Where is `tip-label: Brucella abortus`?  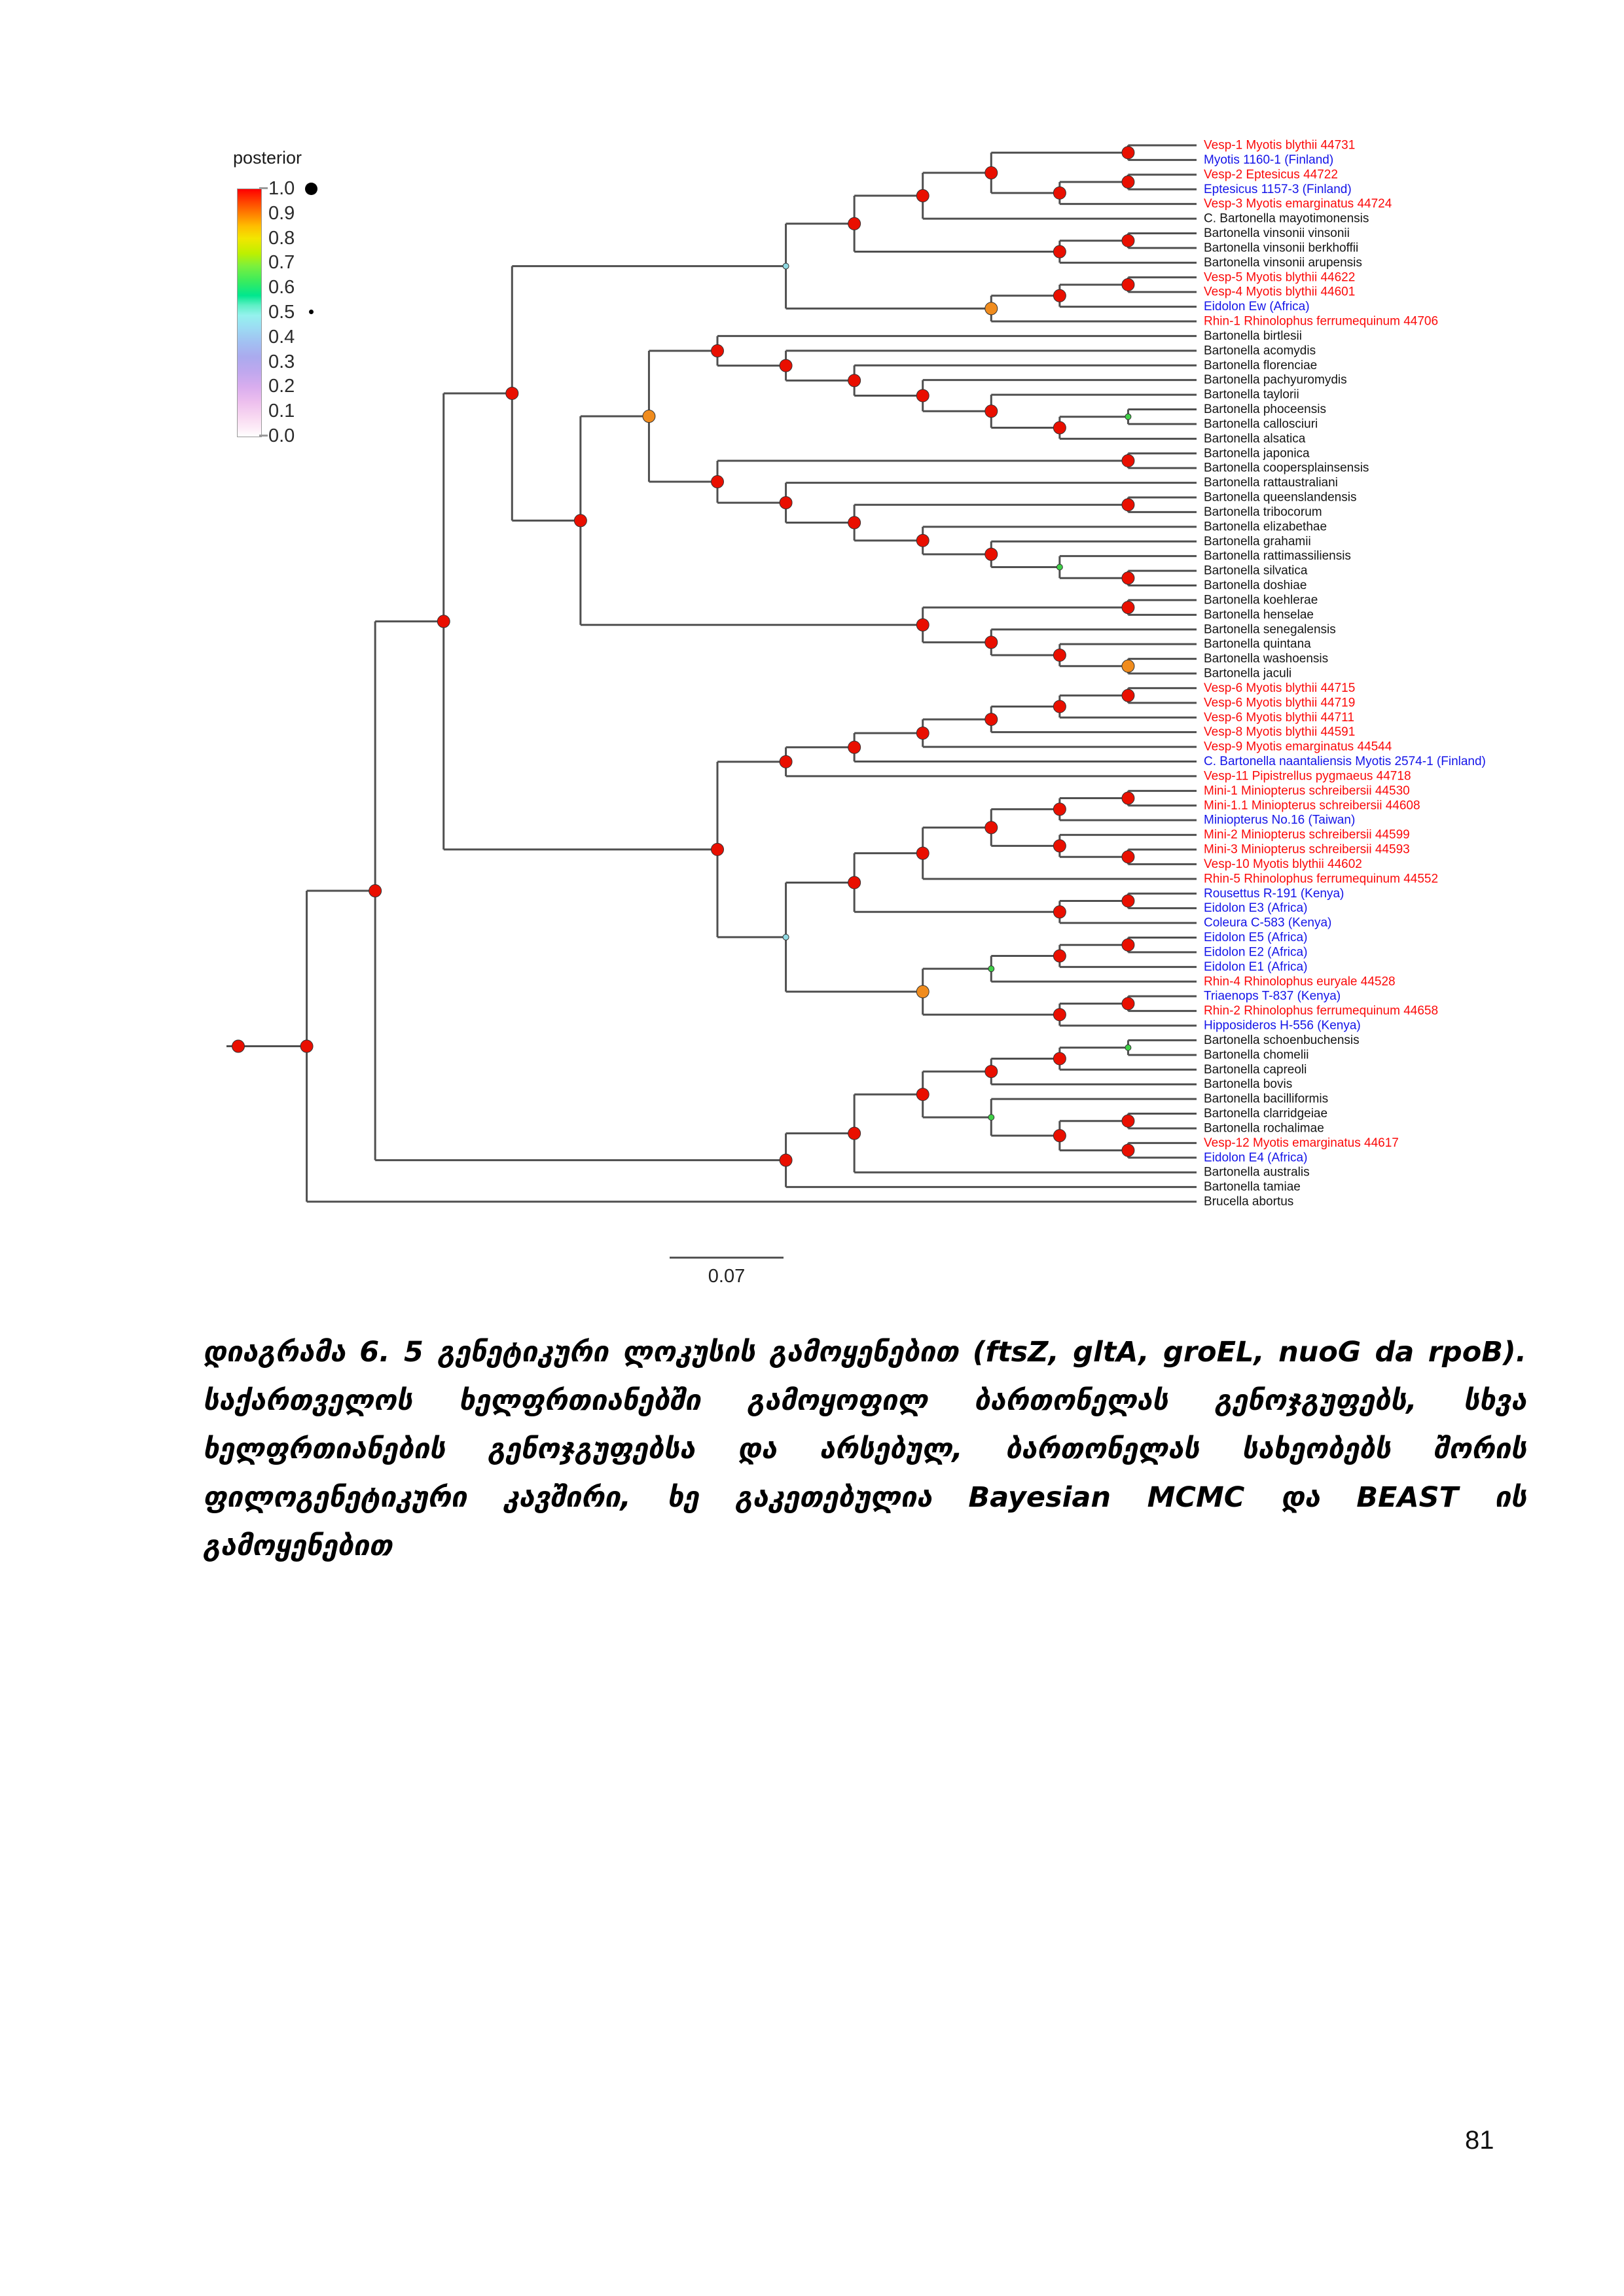 tip-label: Brucella abortus is located at coordinates (1248, 1202).